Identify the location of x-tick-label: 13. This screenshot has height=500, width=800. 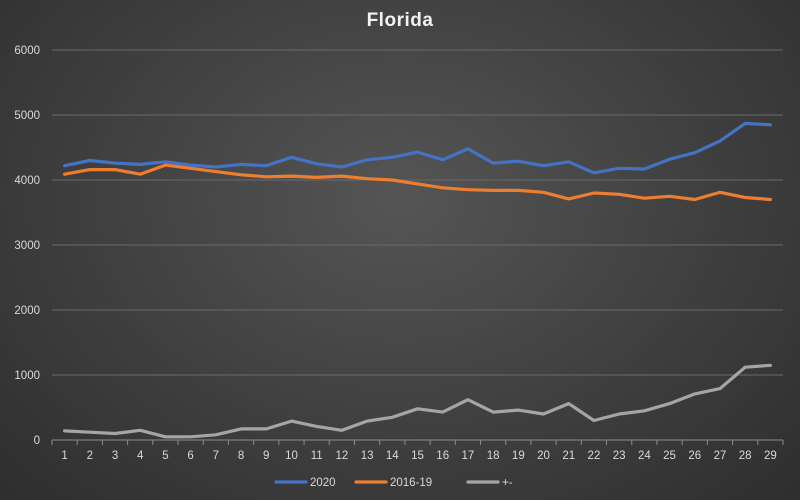
(367, 456).